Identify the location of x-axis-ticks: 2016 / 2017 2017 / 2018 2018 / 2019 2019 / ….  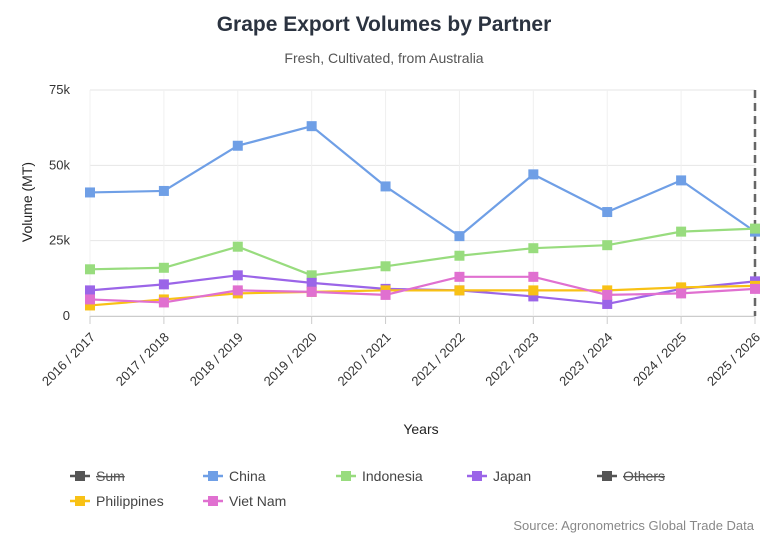
(401, 352).